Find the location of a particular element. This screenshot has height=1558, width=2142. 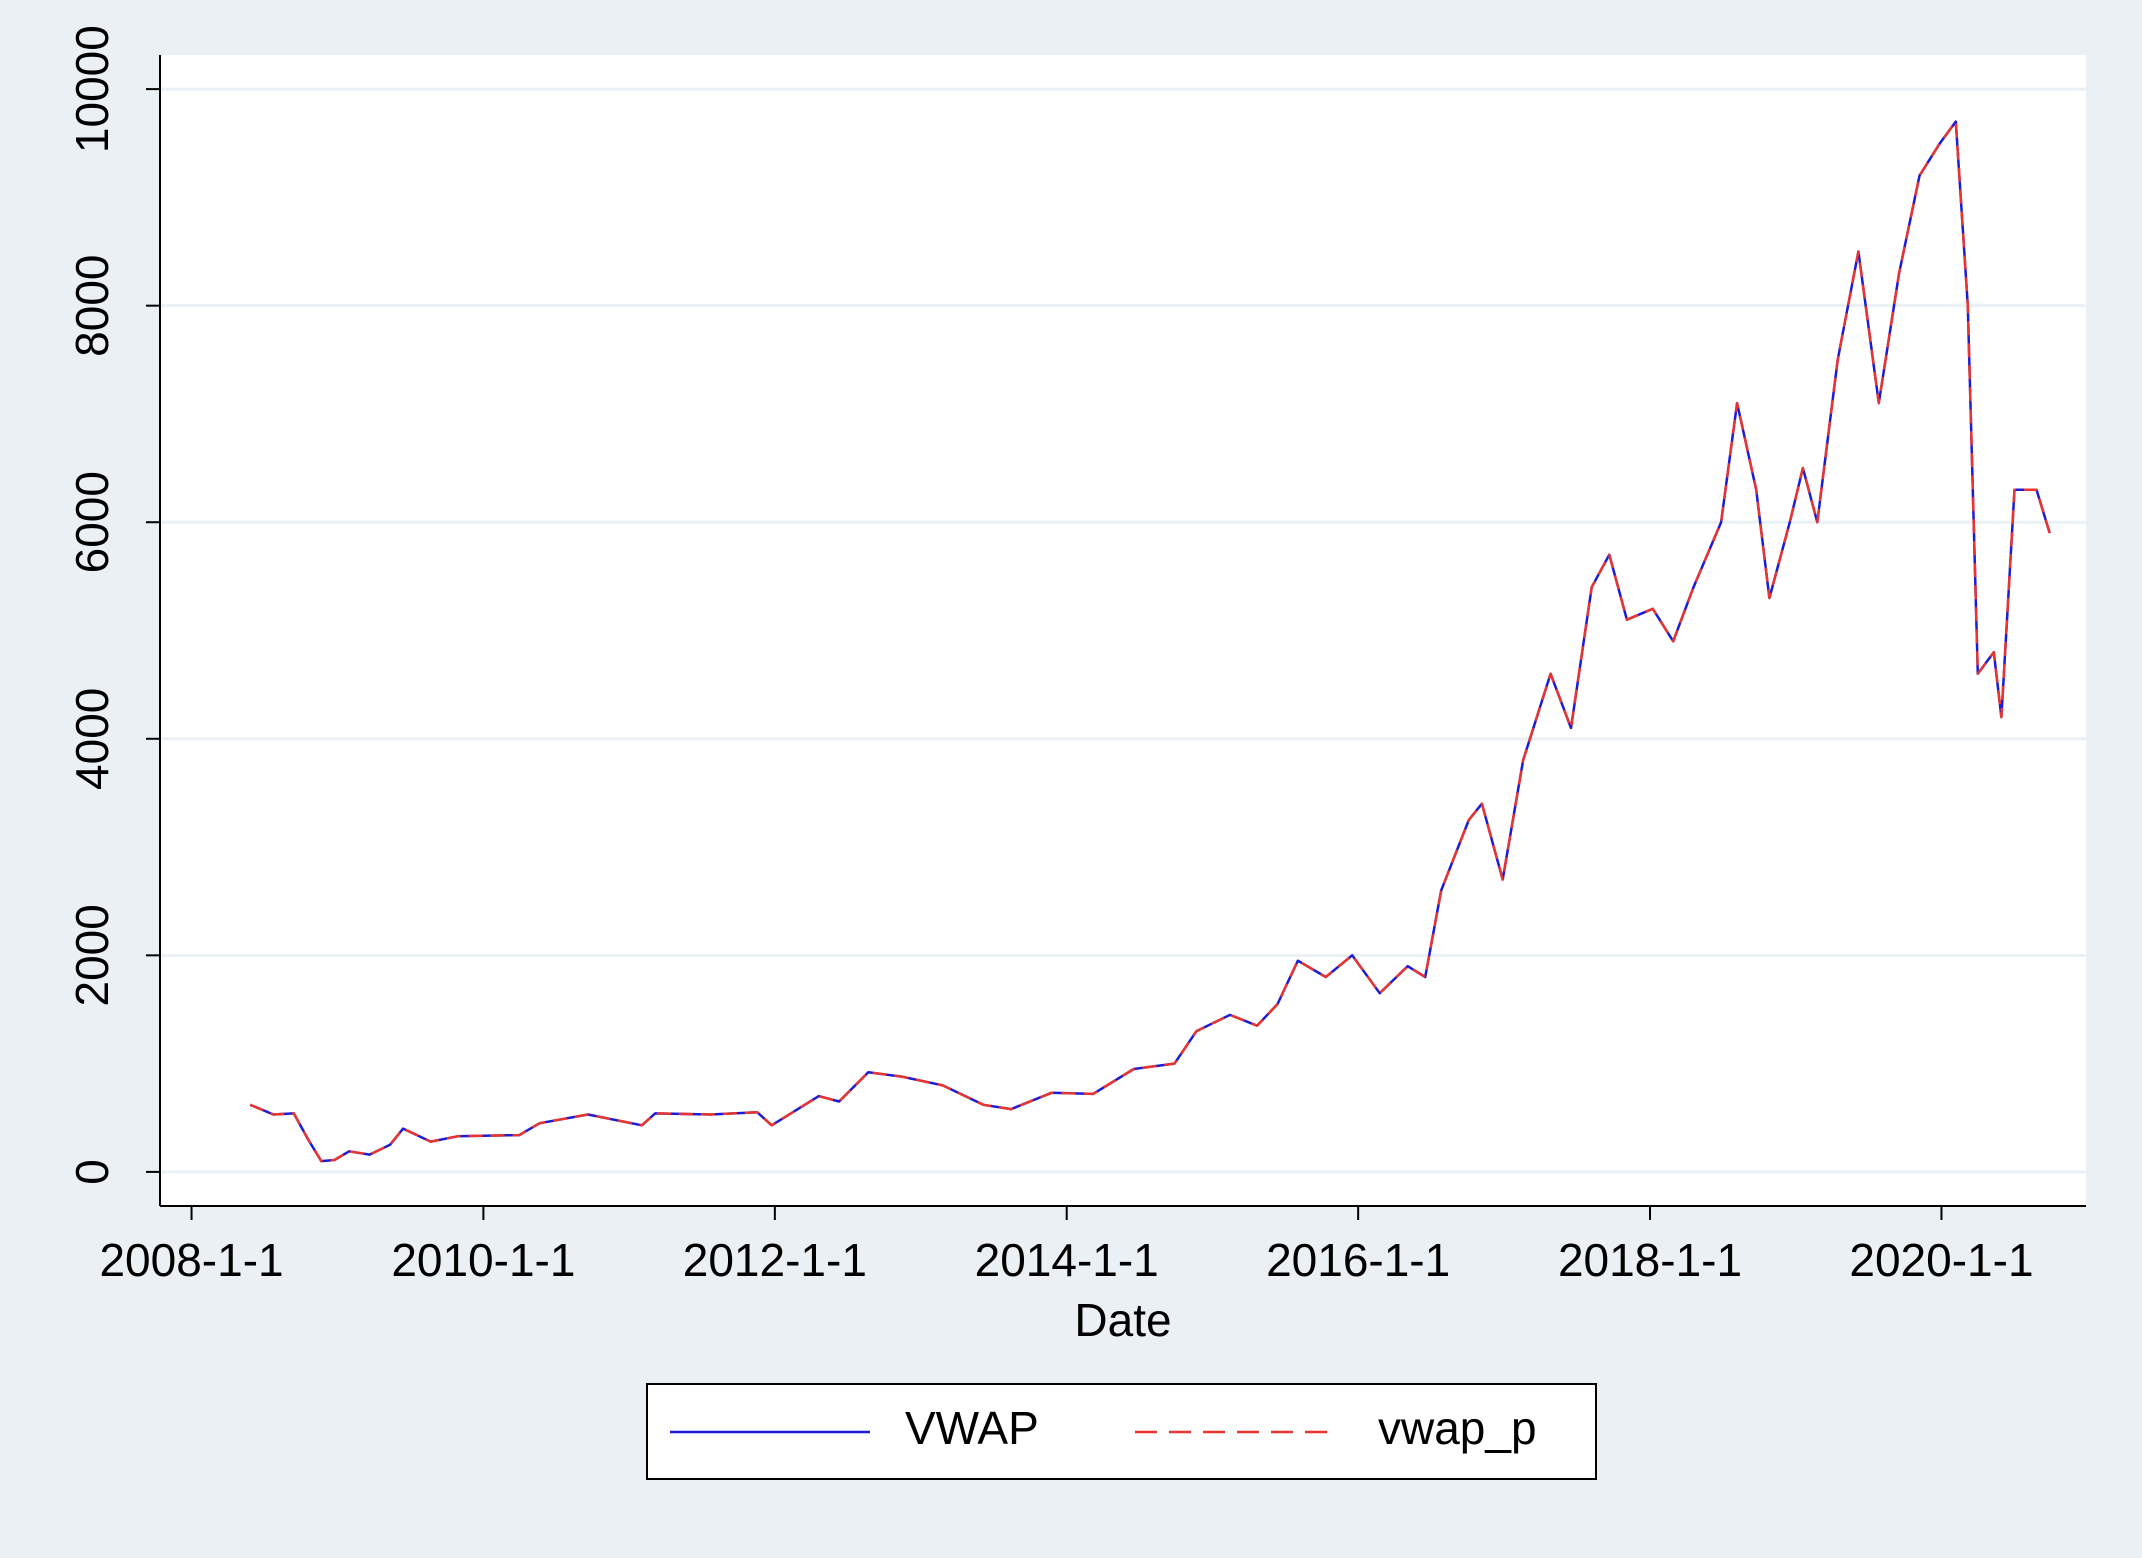

y-tick-label: 0 is located at coordinates (92, 1172).